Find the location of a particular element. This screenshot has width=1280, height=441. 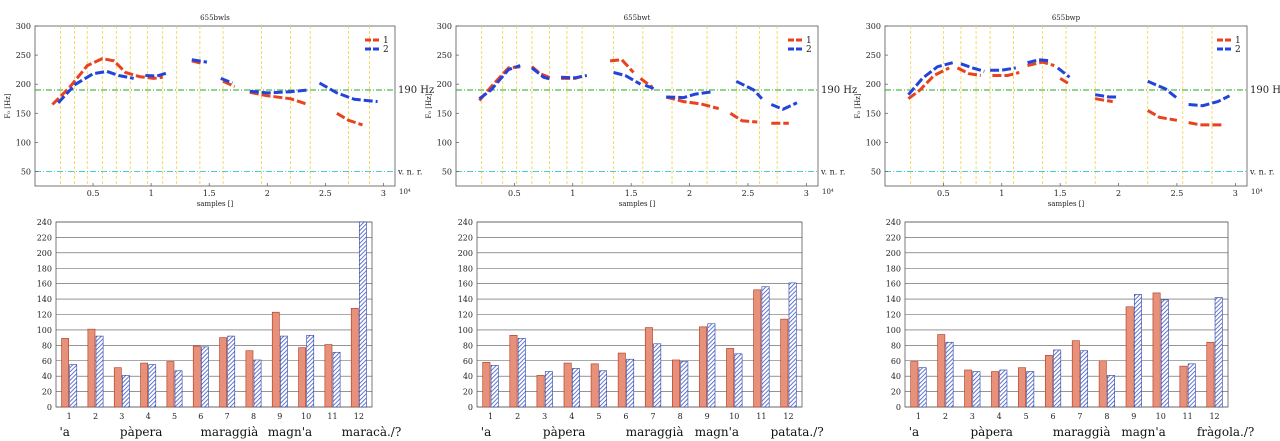

y-axis-label: F₀ [Hz] is located at coordinates (8, 105).